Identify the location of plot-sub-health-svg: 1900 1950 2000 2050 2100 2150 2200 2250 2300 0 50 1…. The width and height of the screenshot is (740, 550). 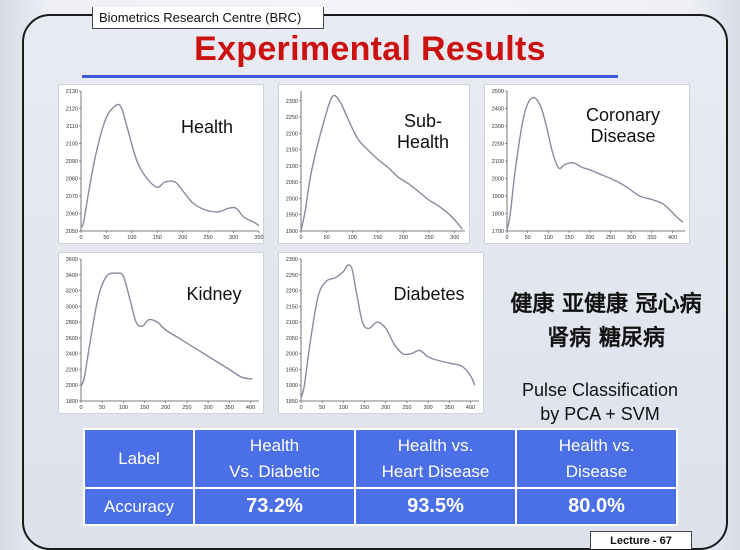
(375, 166).